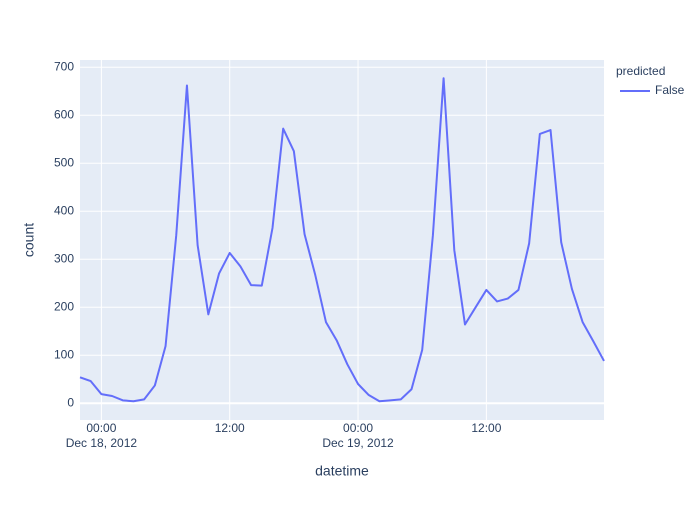  What do you see at coordinates (64, 66) in the screenshot?
I see `y-tick-label: 700` at bounding box center [64, 66].